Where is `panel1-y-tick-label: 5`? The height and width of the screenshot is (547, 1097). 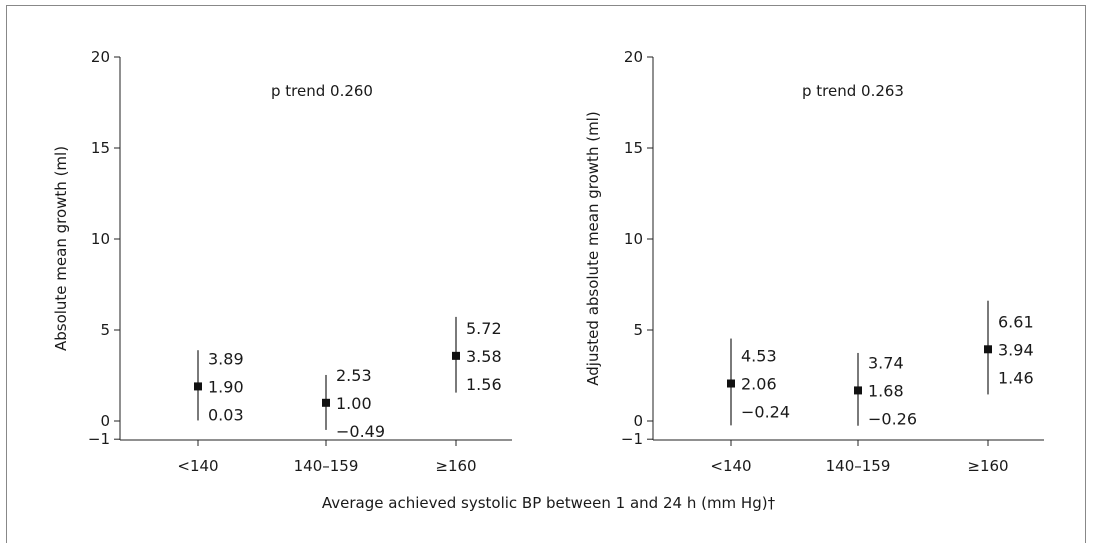
panel1-y-tick-label: 5 is located at coordinates (105, 330).